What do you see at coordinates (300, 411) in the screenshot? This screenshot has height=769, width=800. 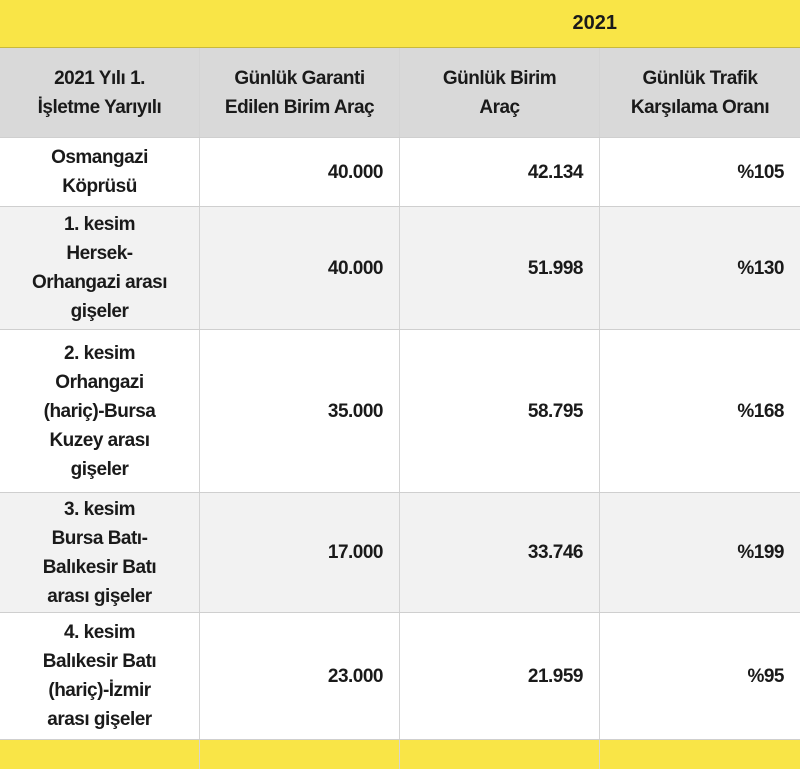 I see `value-cell: 35.000` at bounding box center [300, 411].